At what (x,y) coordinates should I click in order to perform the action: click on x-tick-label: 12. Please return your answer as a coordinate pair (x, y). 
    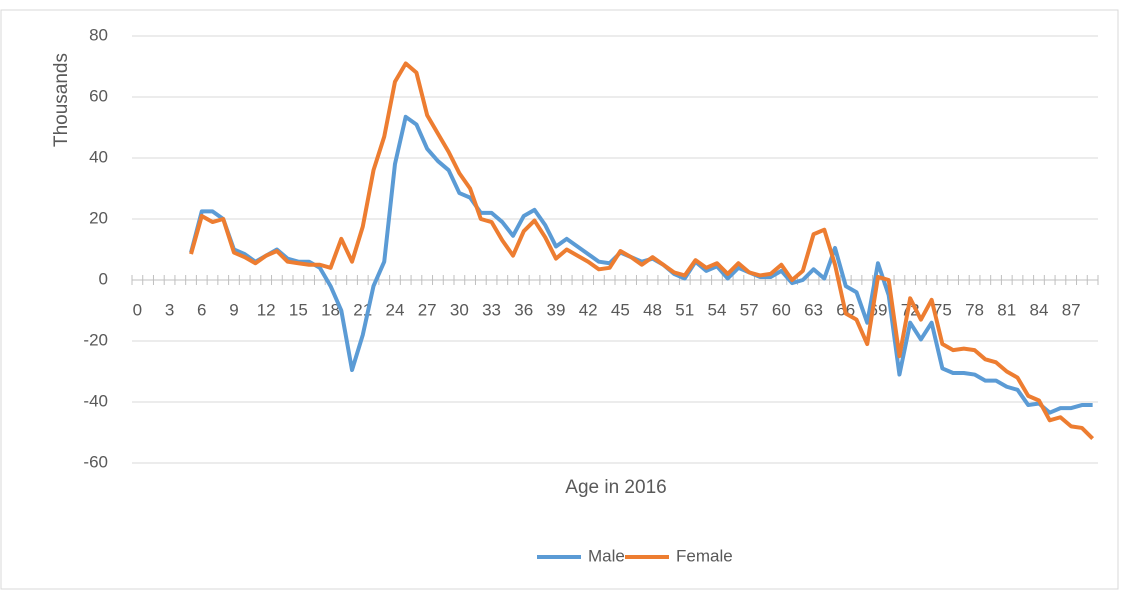
    Looking at the image, I should click on (266, 309).